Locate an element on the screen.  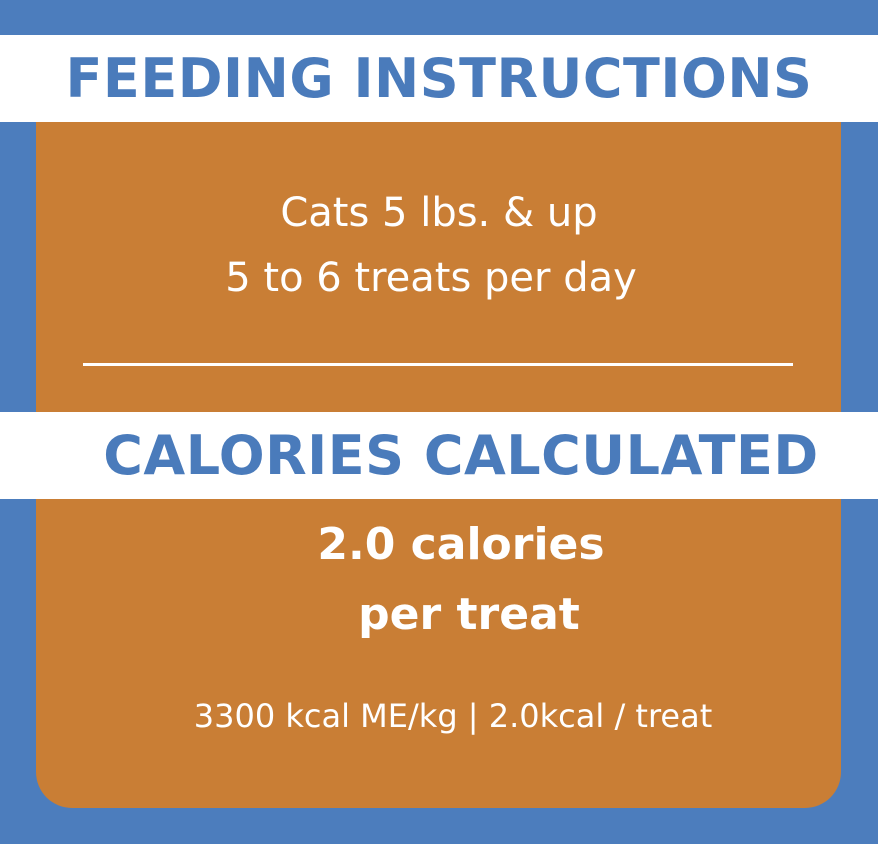
calorie-value-text: 2.0 calories is located at coordinates (461, 544).